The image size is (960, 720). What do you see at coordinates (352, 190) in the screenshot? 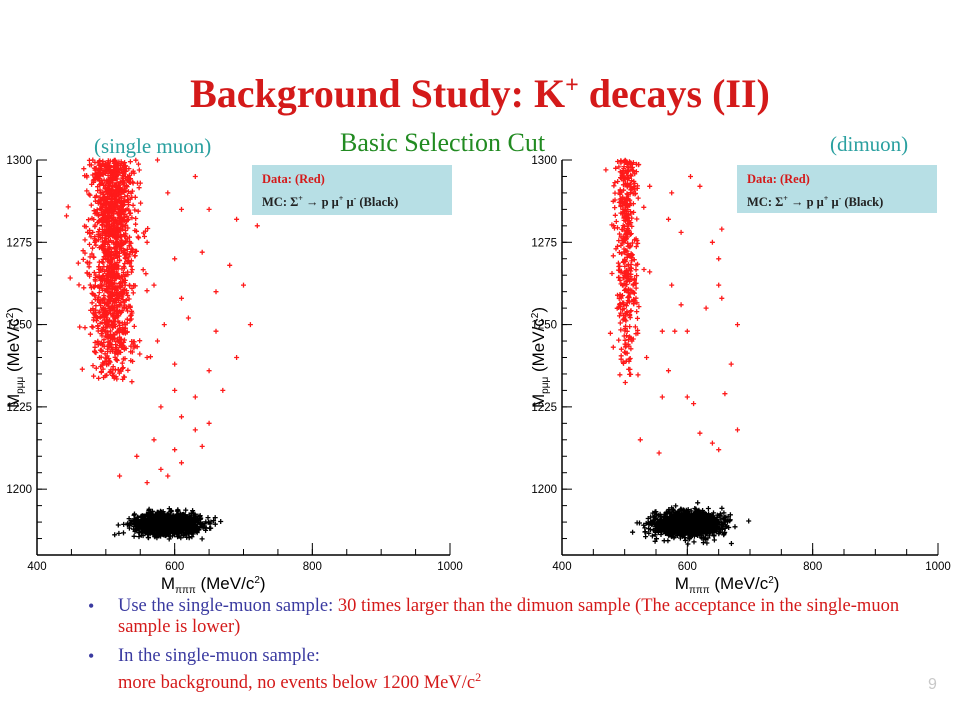
I see `legend-box-left: Data: (Red) MC: Σ+ → p μ+ μ- (Black)` at bounding box center [352, 190].